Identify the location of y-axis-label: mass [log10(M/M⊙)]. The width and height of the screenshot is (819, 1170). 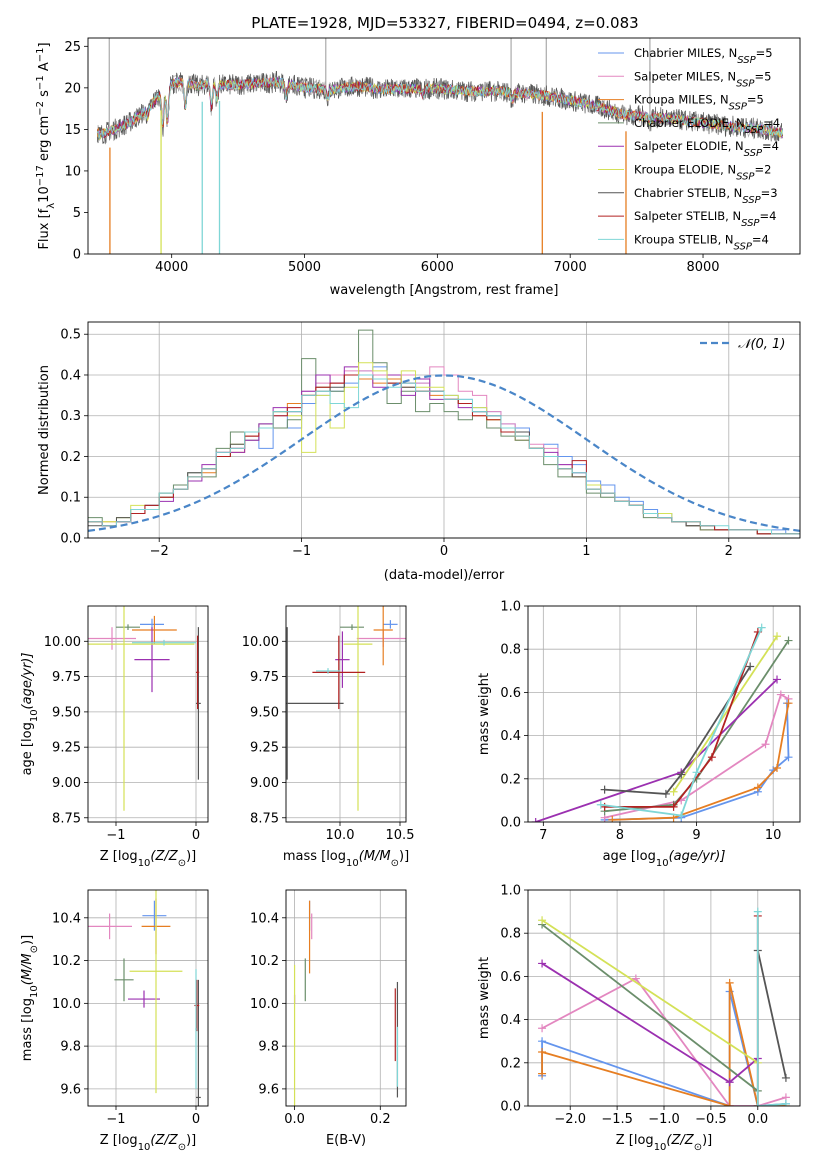
(30, 998).